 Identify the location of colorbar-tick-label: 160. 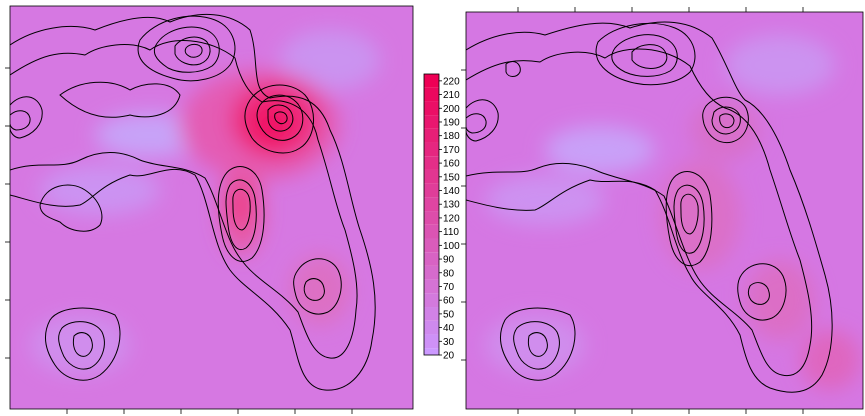
(451, 164).